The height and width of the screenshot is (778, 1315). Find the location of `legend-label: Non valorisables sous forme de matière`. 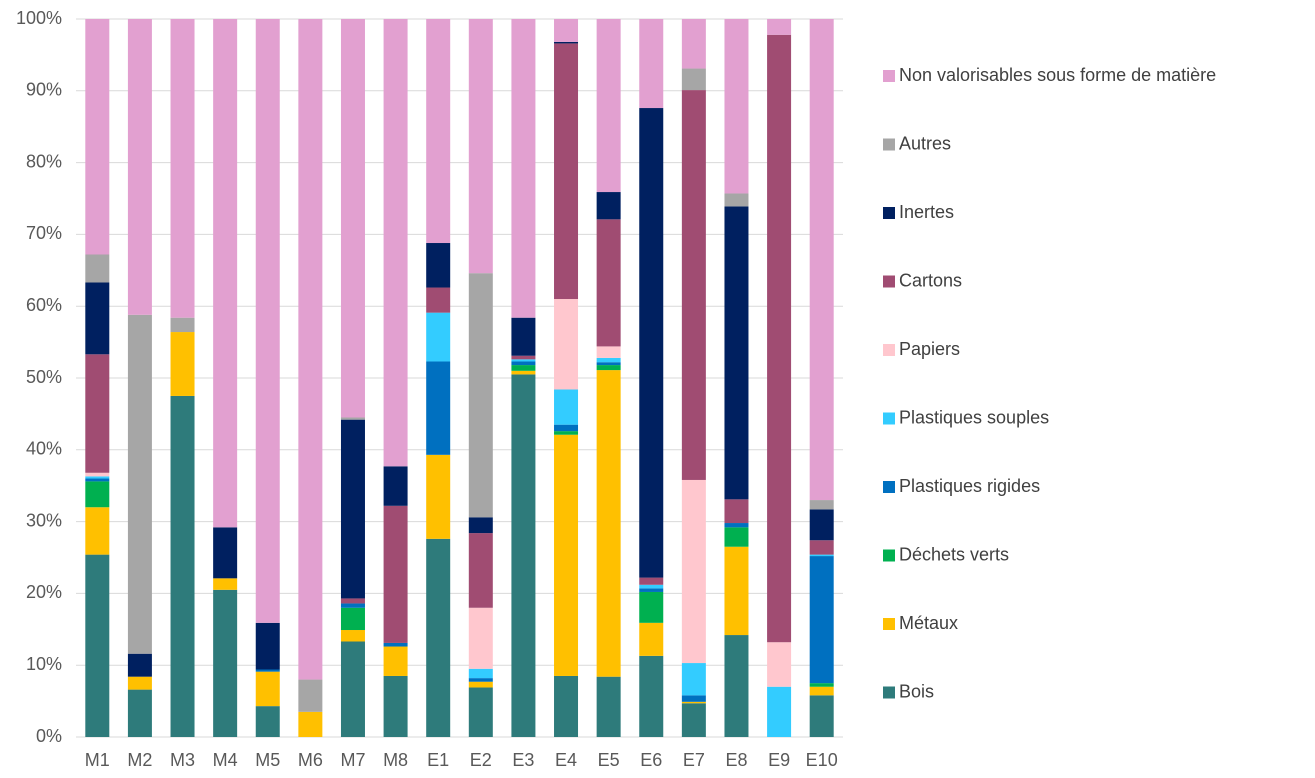

legend-label: Non valorisables sous forme de matière is located at coordinates (1057, 75).